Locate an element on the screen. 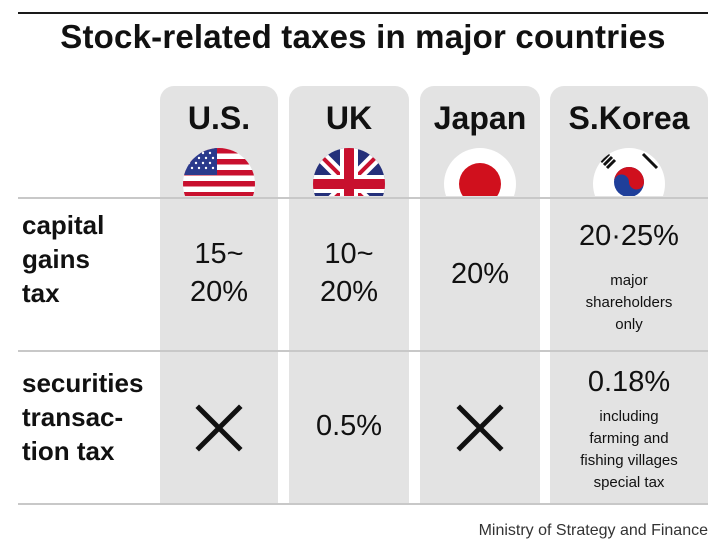  cell-line: 15~ is located at coordinates (219, 254).